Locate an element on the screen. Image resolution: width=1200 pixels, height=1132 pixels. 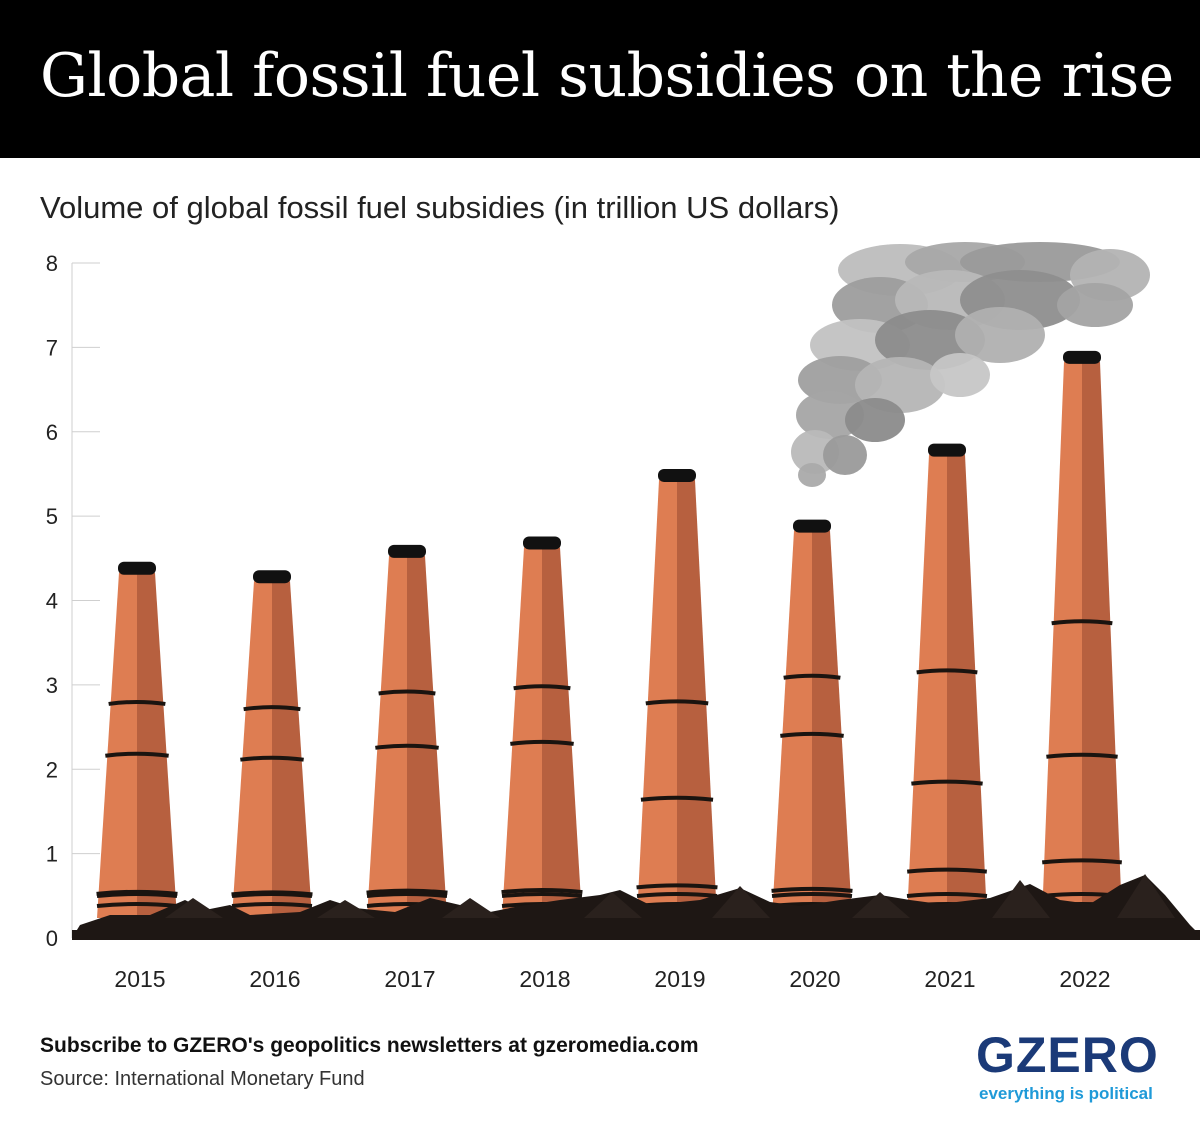
title-bar: Global fossil fuel subsidies on the rise is located at coordinates (600, 79).